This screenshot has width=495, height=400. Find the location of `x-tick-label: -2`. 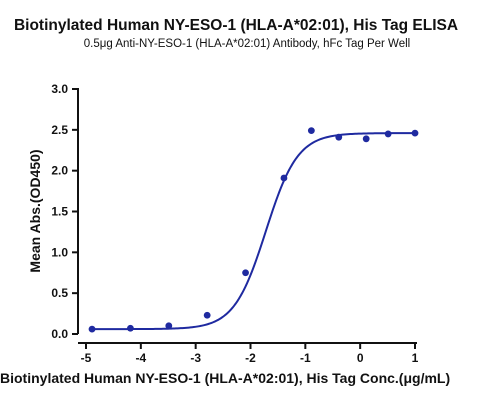

x-tick-label: -2 is located at coordinates (250, 358).